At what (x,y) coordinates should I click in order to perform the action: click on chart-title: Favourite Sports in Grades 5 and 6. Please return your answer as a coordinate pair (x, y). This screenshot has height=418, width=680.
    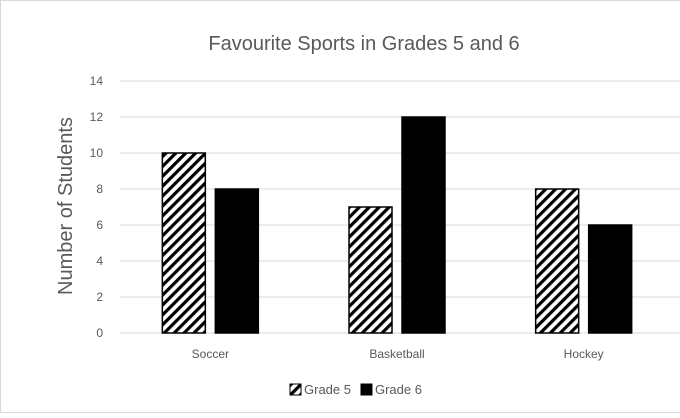
    Looking at the image, I should click on (363, 44).